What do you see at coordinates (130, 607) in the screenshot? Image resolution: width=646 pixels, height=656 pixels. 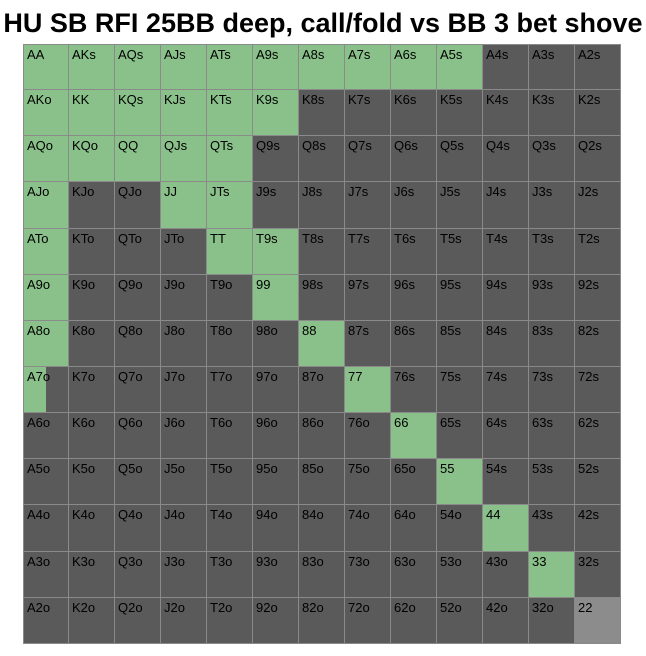 I see `hand-label: Q2o` at bounding box center [130, 607].